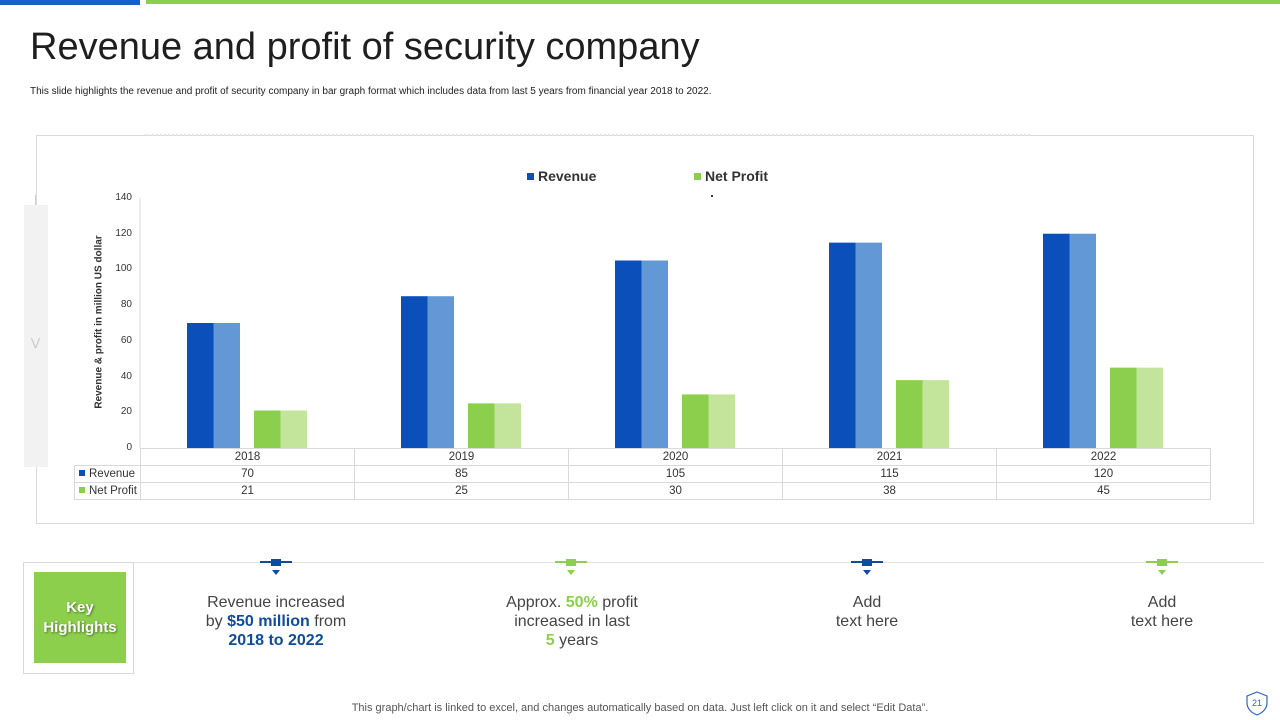 The image size is (1280, 720). I want to click on y-tick-label: 80, so click(126, 305).